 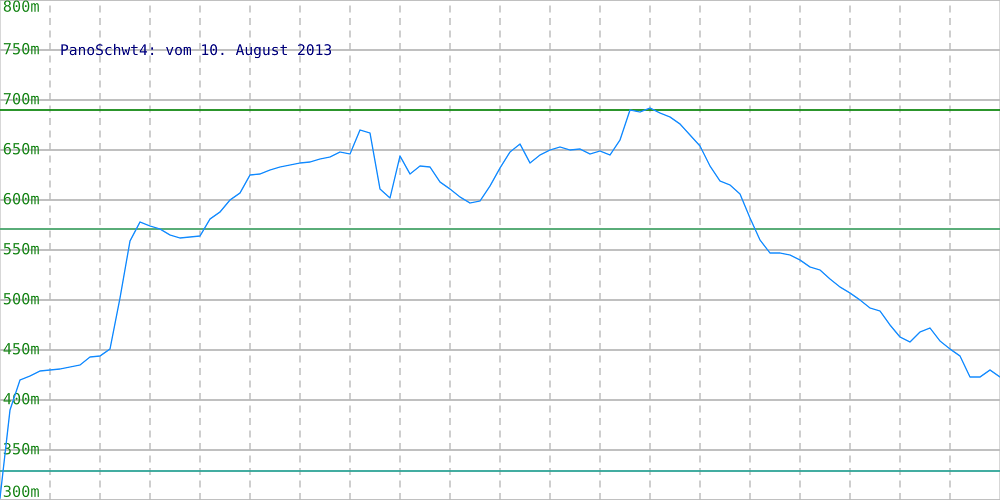 I want to click on y-tick-label: 650m, so click(x=21, y=148).